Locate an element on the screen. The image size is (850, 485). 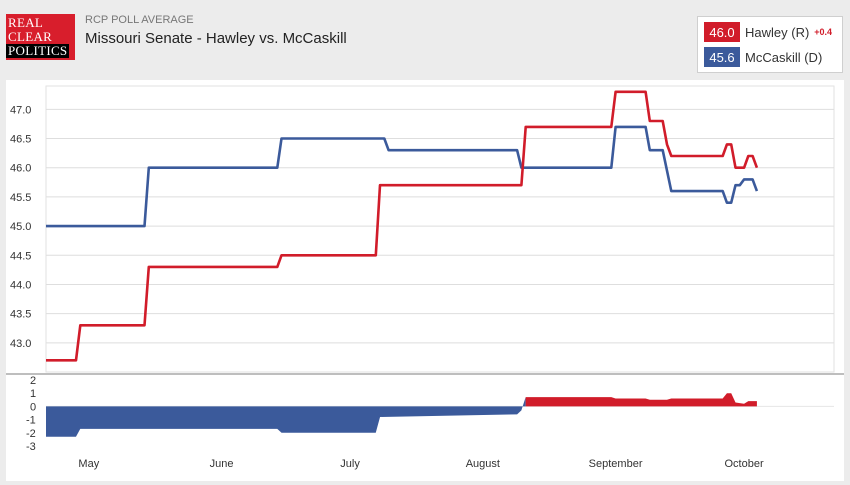
y-tick-label: 45.0 is located at coordinates (20, 227).